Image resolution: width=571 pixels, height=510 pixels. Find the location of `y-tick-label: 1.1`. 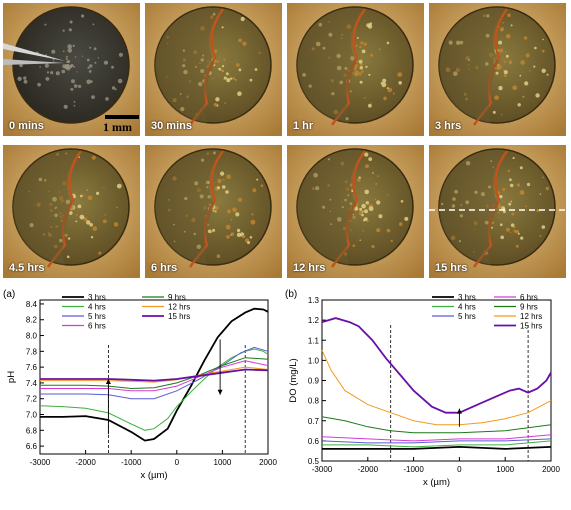

y-tick-label: 1.1 is located at coordinates (314, 340).